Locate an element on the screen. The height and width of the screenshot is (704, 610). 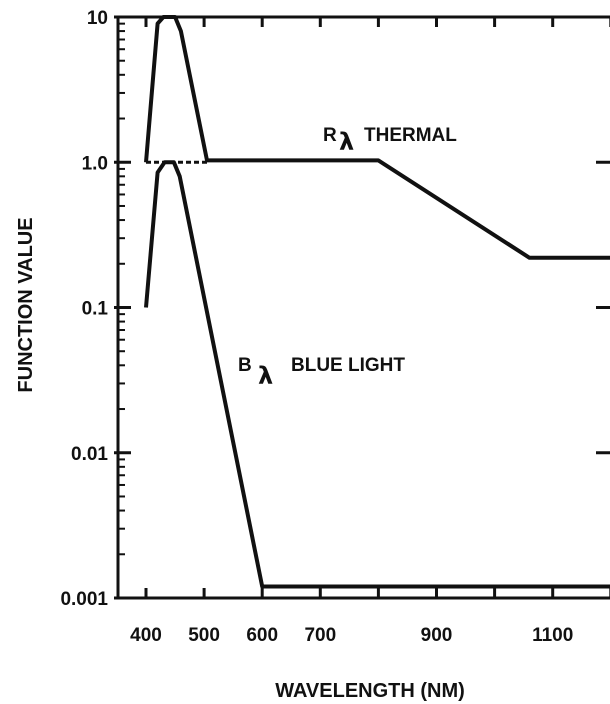
series-label-blue-light: B λ BLUE LIGHT is located at coordinates (321, 372).